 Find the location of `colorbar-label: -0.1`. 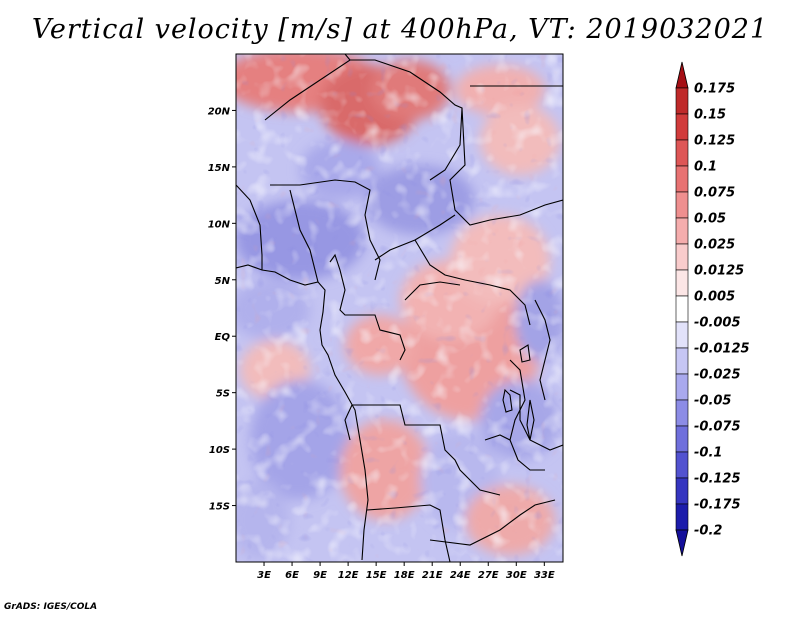

colorbar-label: -0.1 is located at coordinates (708, 453).